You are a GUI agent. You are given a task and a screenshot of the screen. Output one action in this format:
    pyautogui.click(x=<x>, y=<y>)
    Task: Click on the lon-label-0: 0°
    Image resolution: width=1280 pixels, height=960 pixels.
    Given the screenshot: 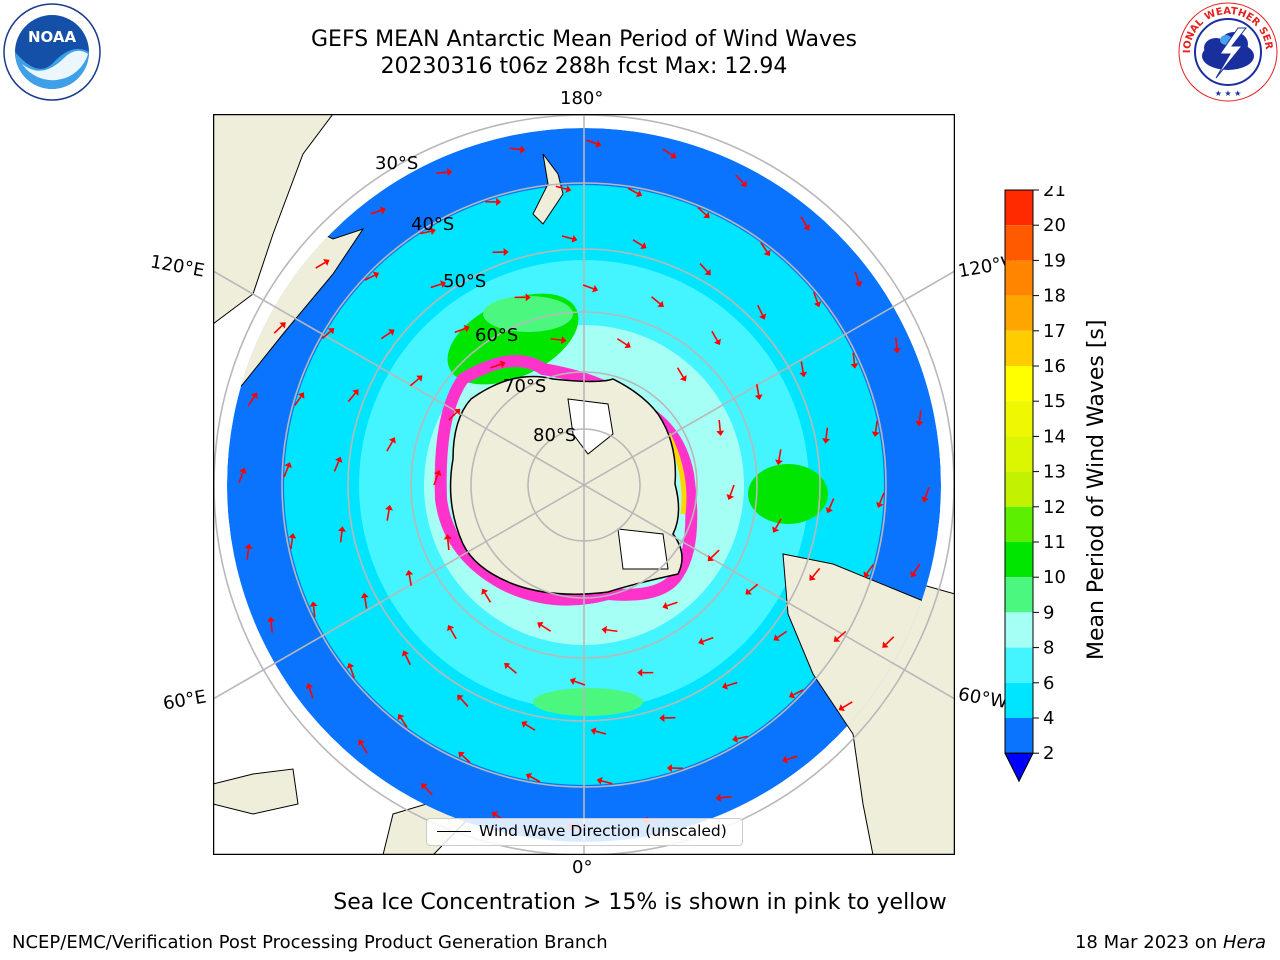 What is the action you would take?
    pyautogui.click(x=582, y=867)
    